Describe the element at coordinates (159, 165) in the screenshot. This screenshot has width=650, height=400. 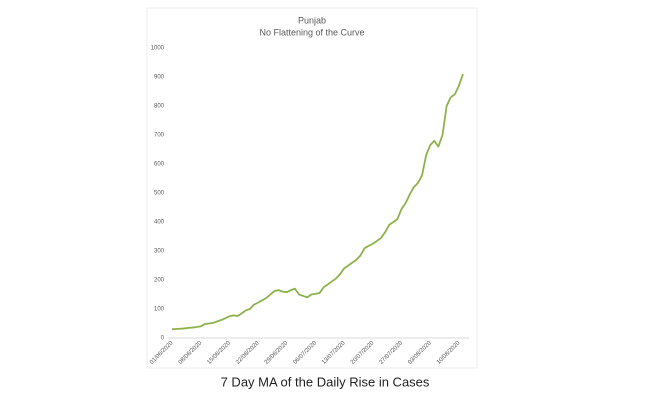
I see `y-tick-label: 600` at that location.